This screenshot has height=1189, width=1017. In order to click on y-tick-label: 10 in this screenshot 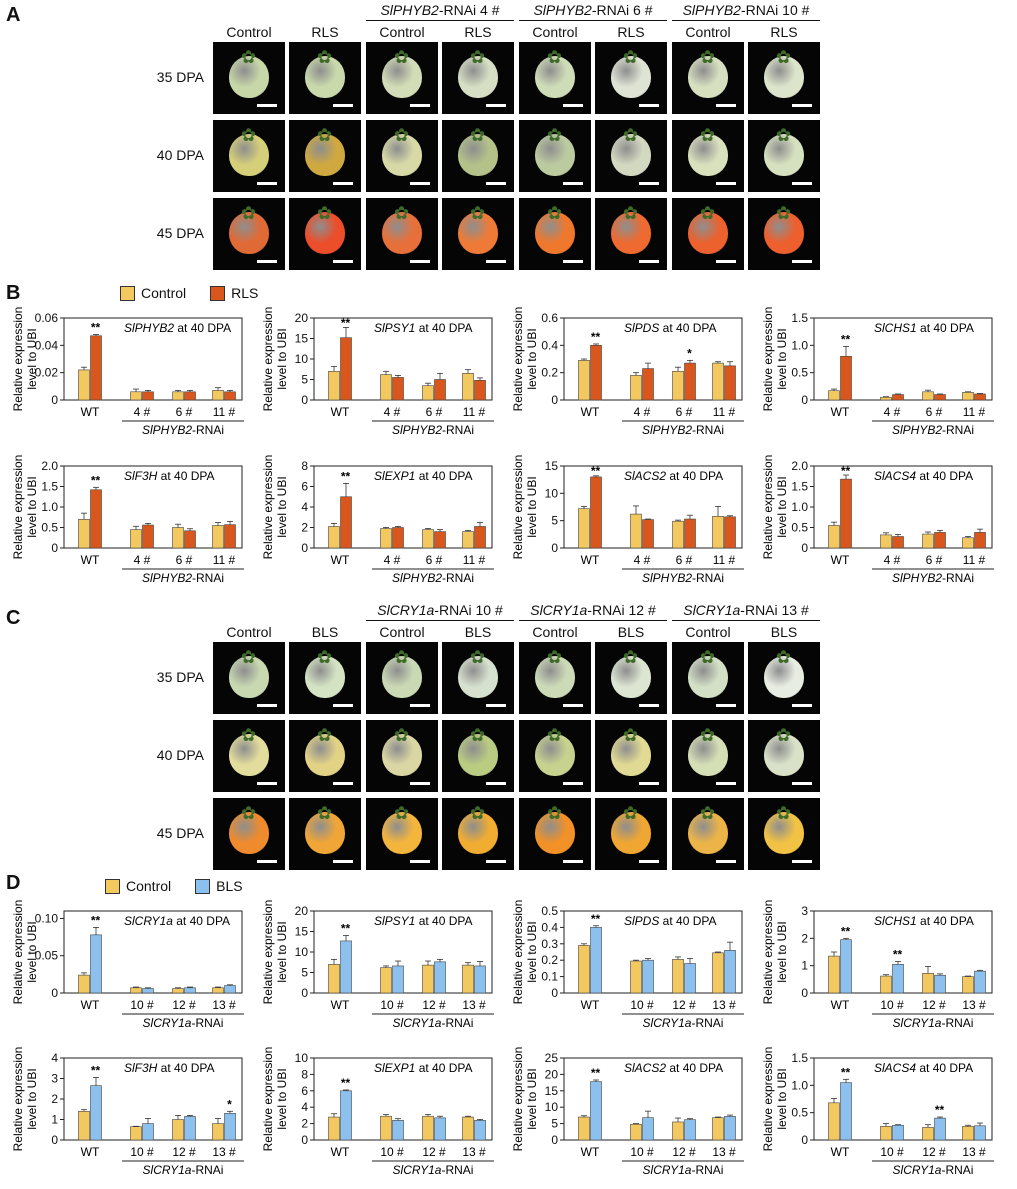, I will do `click(302, 1058)`.